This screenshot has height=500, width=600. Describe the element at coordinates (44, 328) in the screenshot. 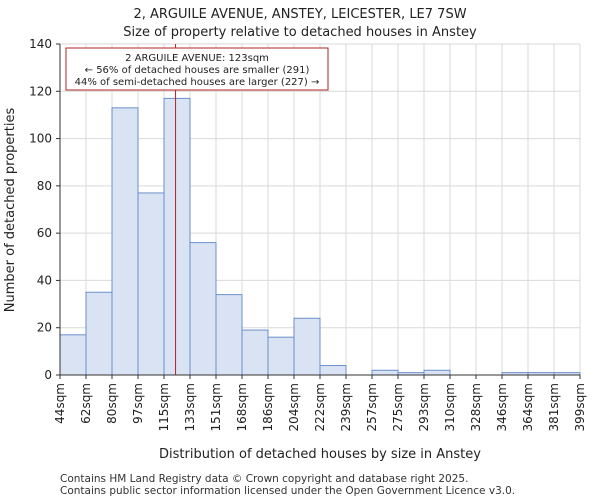

I see `y-tick-label: 20` at that location.